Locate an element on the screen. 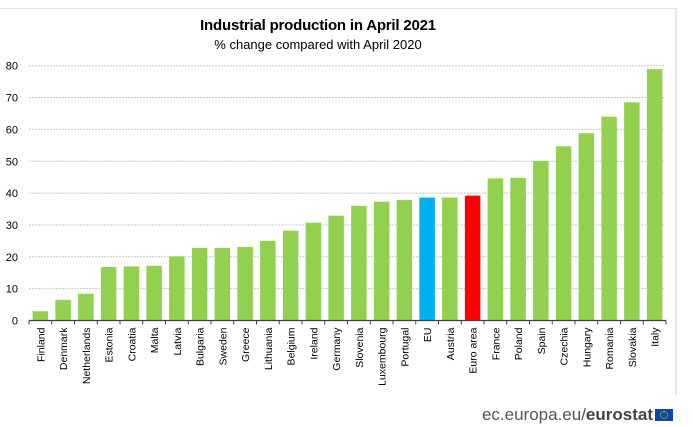  y-axis-ticks: 0 10 20 30 40 50 60 70 80 is located at coordinates (12, 194).